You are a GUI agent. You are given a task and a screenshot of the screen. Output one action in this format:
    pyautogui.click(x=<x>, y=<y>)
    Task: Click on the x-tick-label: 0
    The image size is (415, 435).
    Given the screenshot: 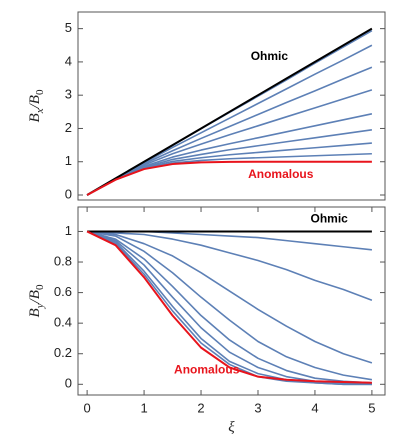 What is the action you would take?
    pyautogui.click(x=86, y=407)
    